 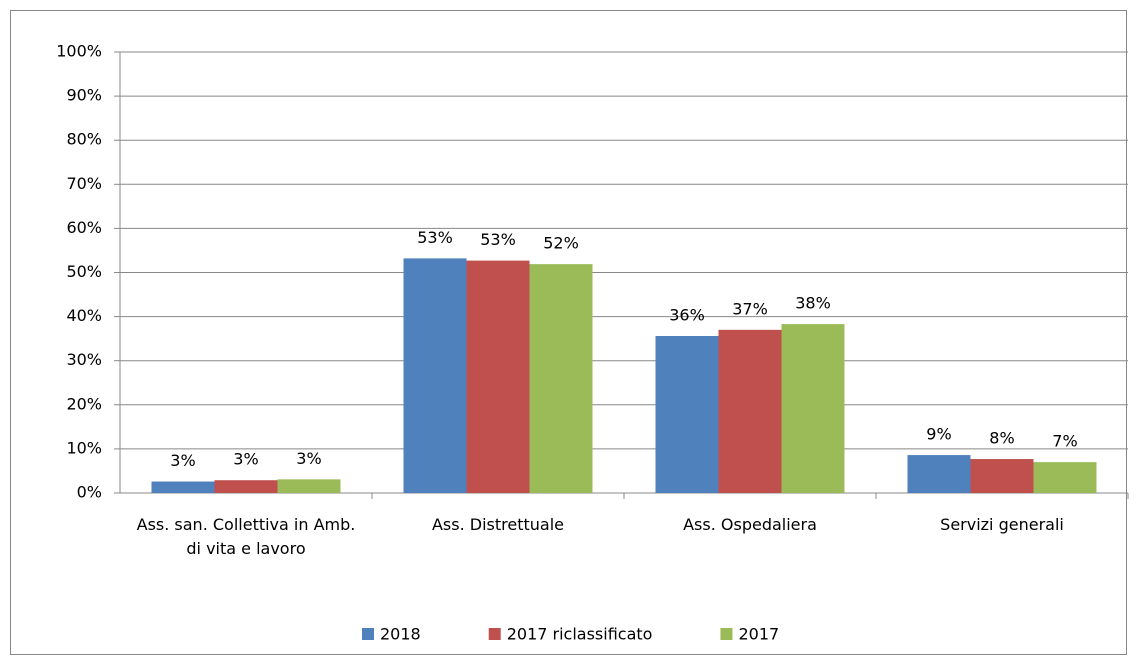 What do you see at coordinates (84, 271) in the screenshot?
I see `y-tick-label: 50%` at bounding box center [84, 271].